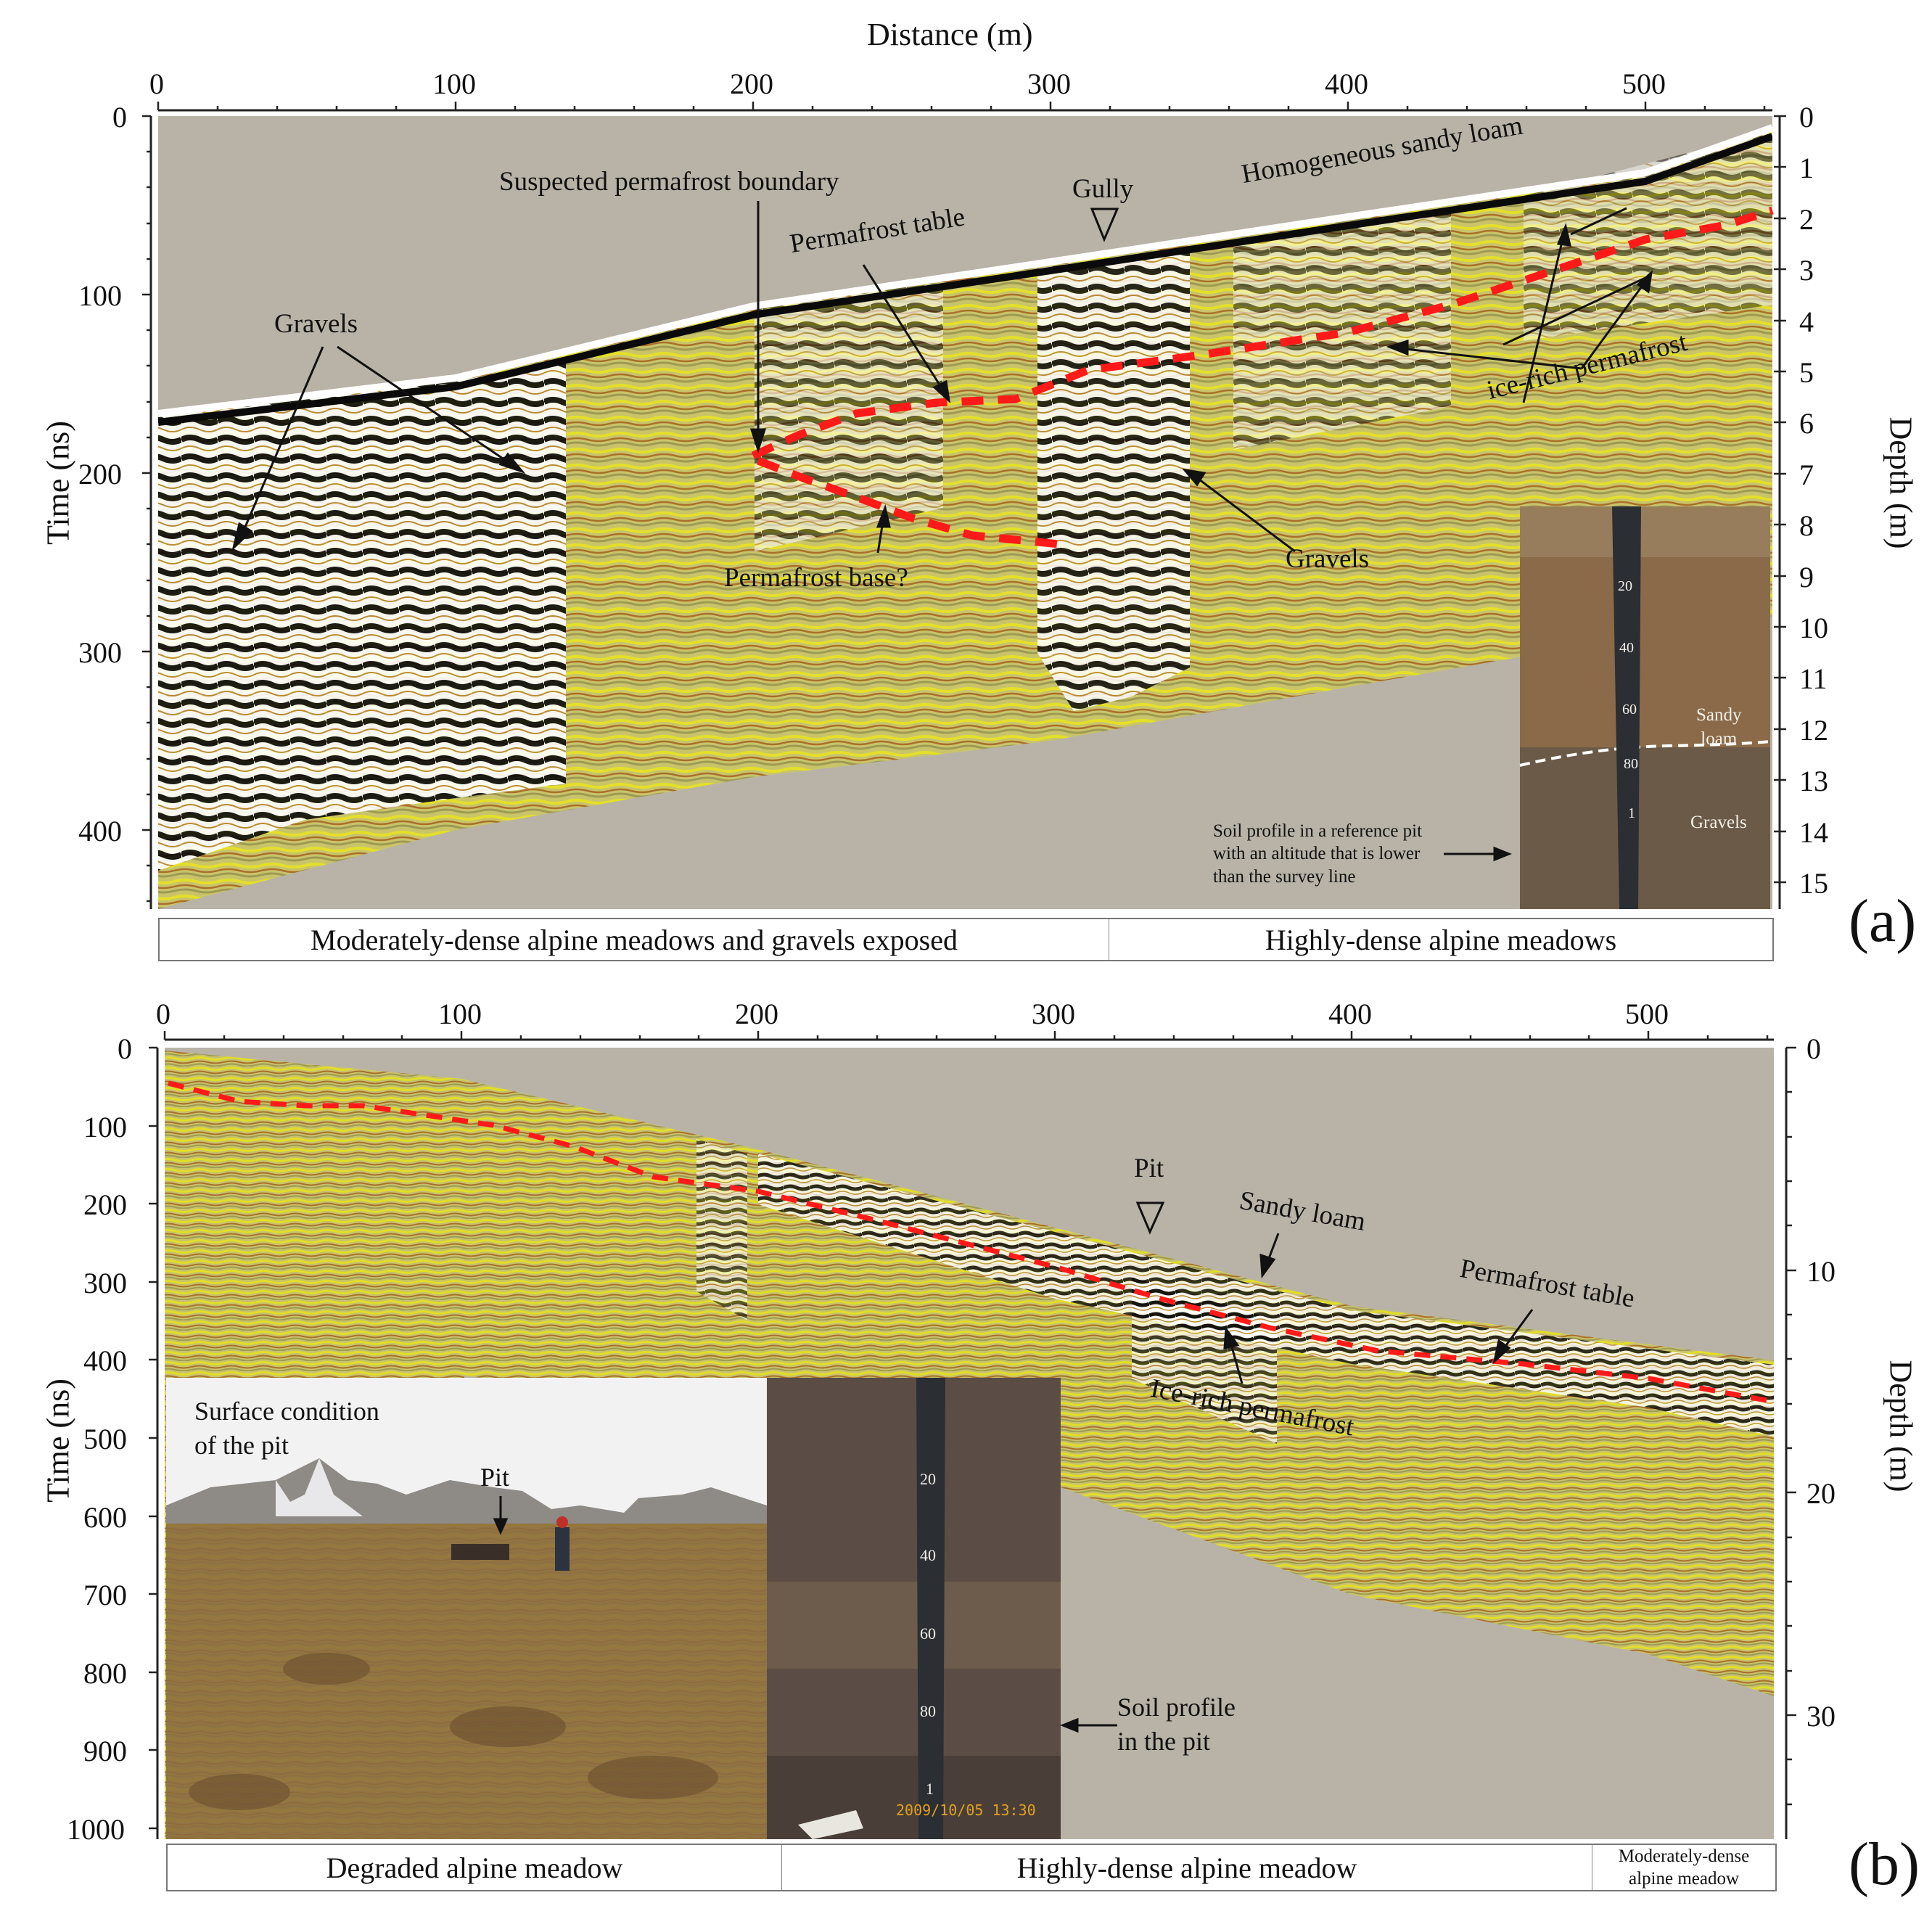  I want to click on ruler-mark: 80, so click(1631, 764).